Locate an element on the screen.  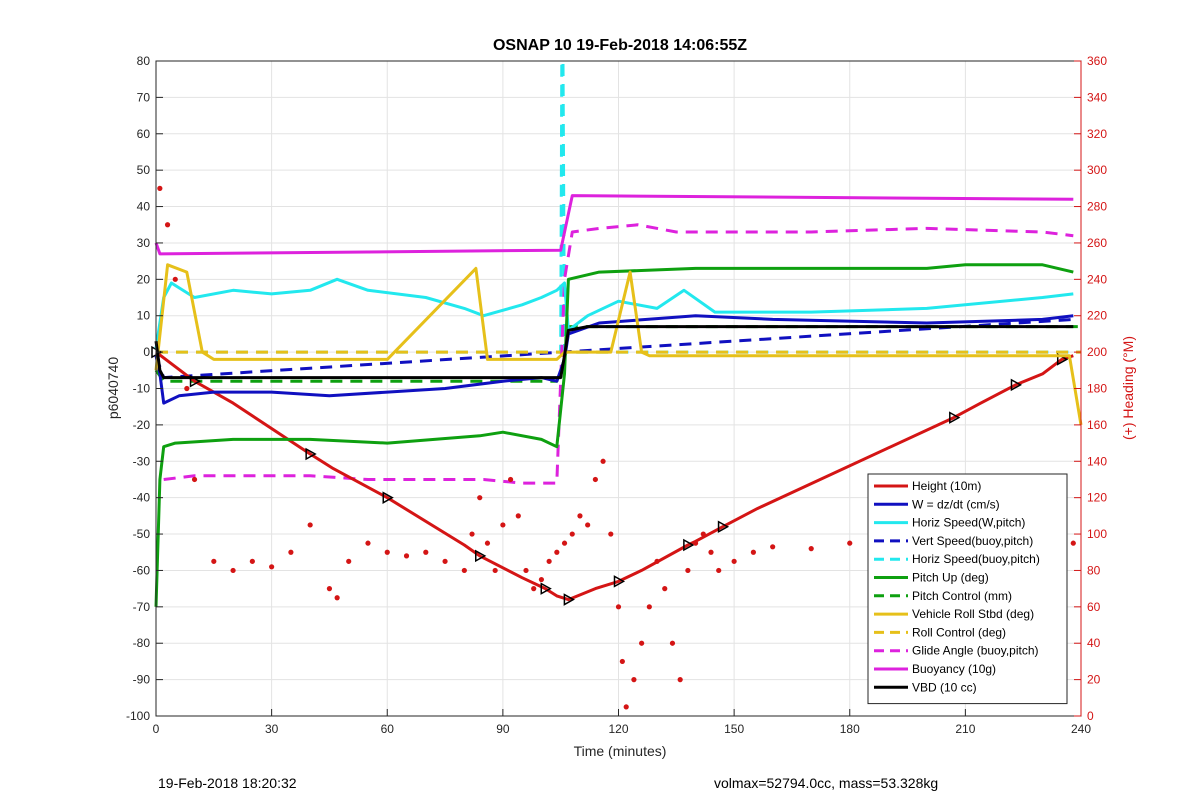
legend-entry: Glide Angle (buoy,pitch) is located at coordinates (975, 651).